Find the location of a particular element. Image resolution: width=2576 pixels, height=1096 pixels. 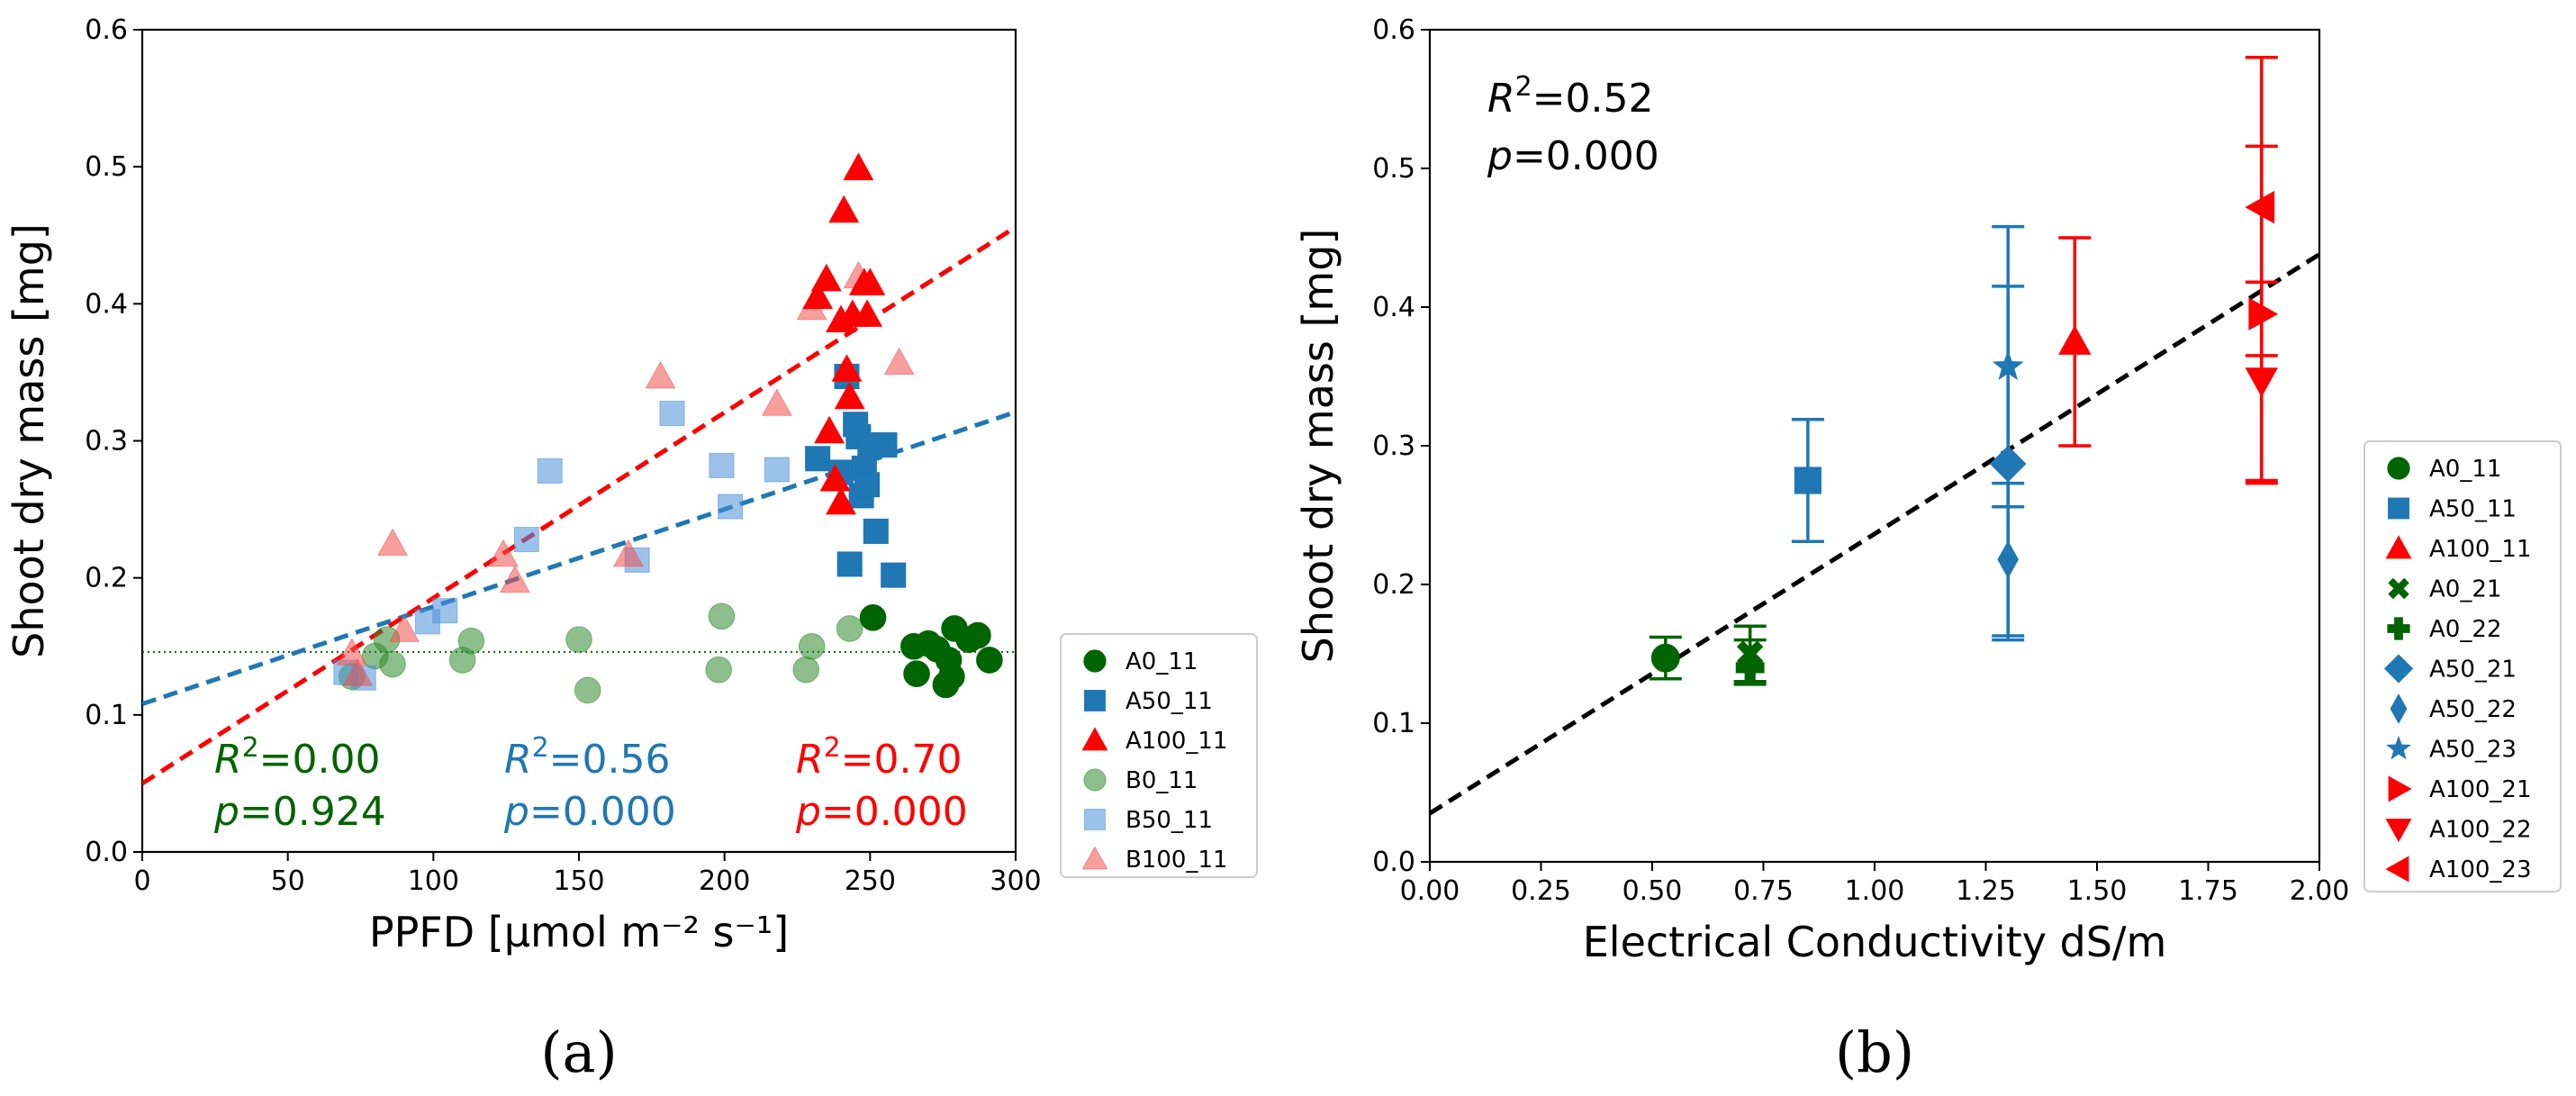

y-tick-label: 0.1 is located at coordinates (106, 715).